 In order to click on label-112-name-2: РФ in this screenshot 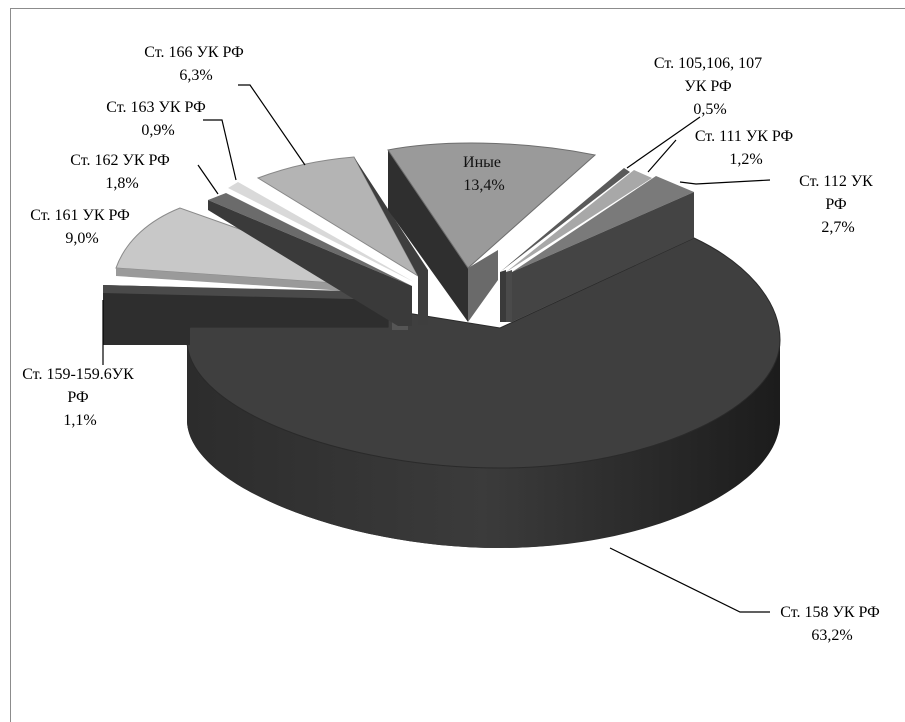, I will do `click(835, 204)`.